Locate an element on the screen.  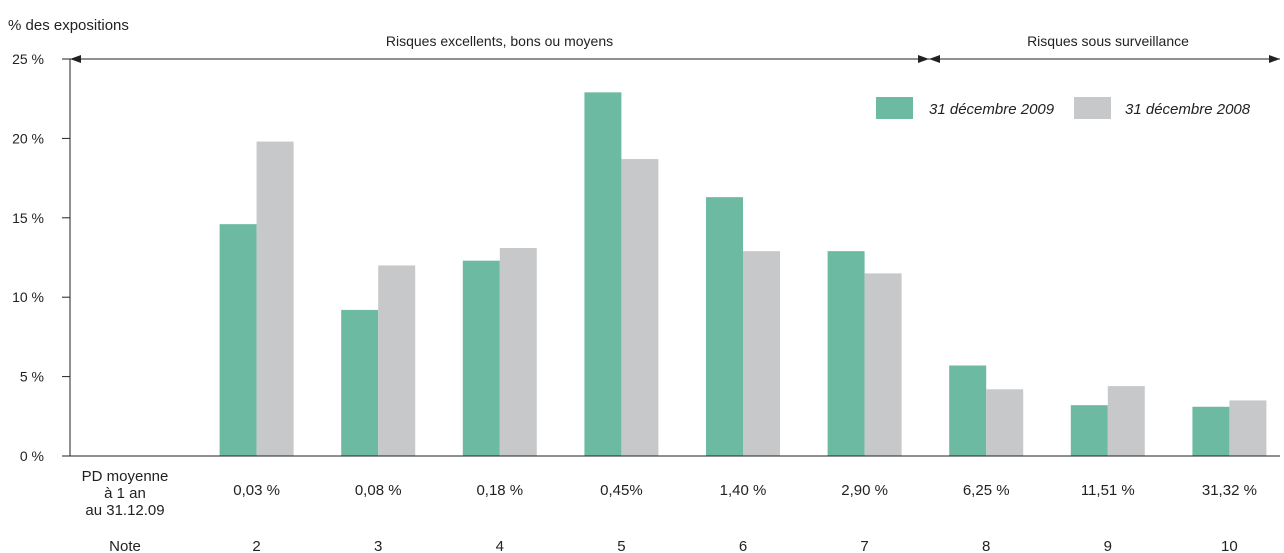
note-tick-label: 7 is located at coordinates (864, 545).